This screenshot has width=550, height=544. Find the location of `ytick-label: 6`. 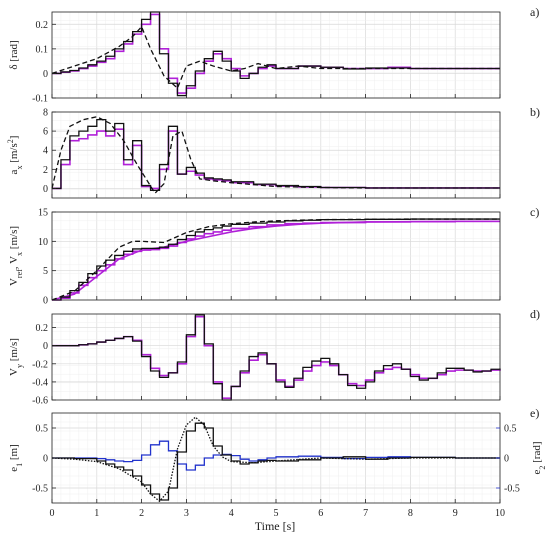

ytick-label: 6 is located at coordinates (45, 132).